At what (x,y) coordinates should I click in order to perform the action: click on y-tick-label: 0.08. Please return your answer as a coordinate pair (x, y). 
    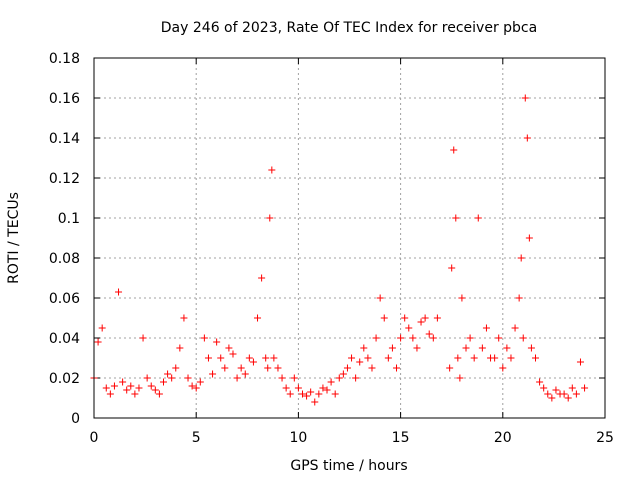
    Looking at the image, I should click on (64, 259).